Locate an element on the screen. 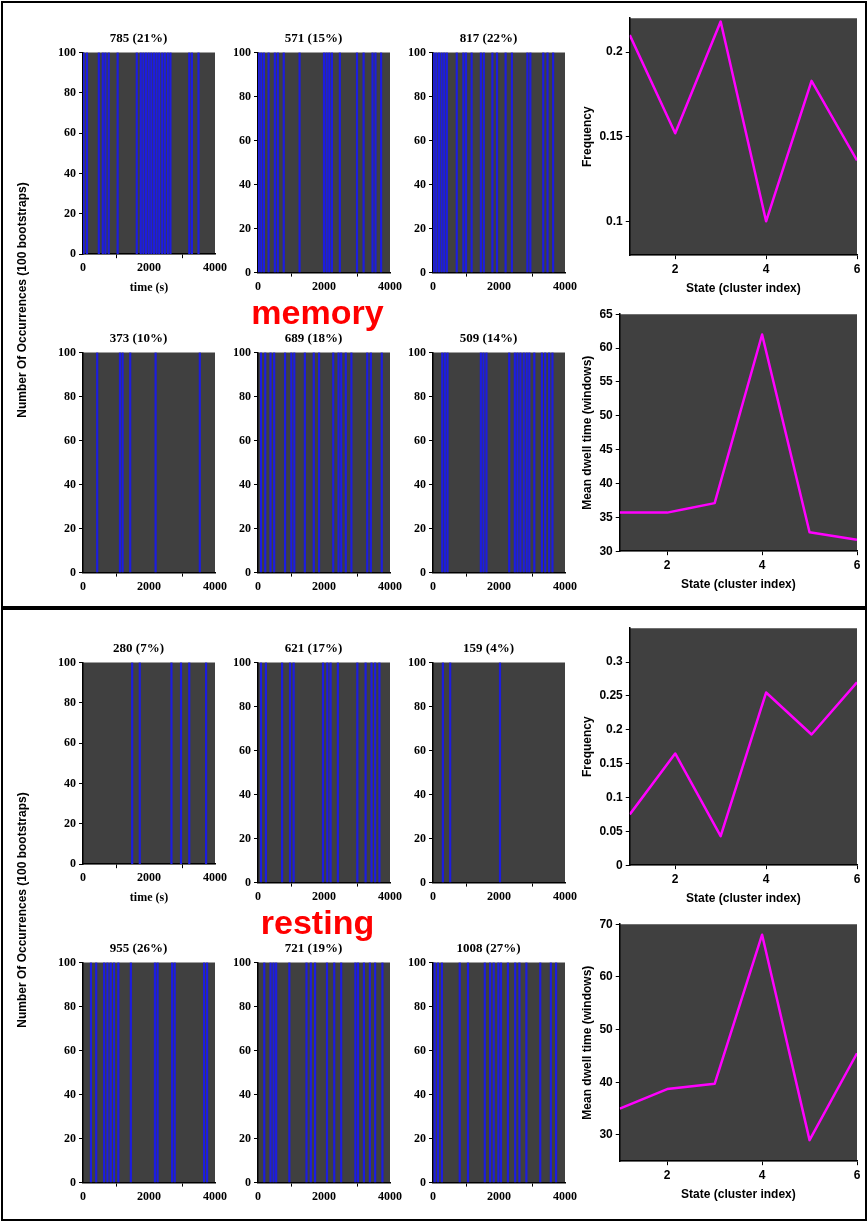 This screenshot has width=867, height=1222. y-tick-label: 0.05 is located at coordinates (611, 830).